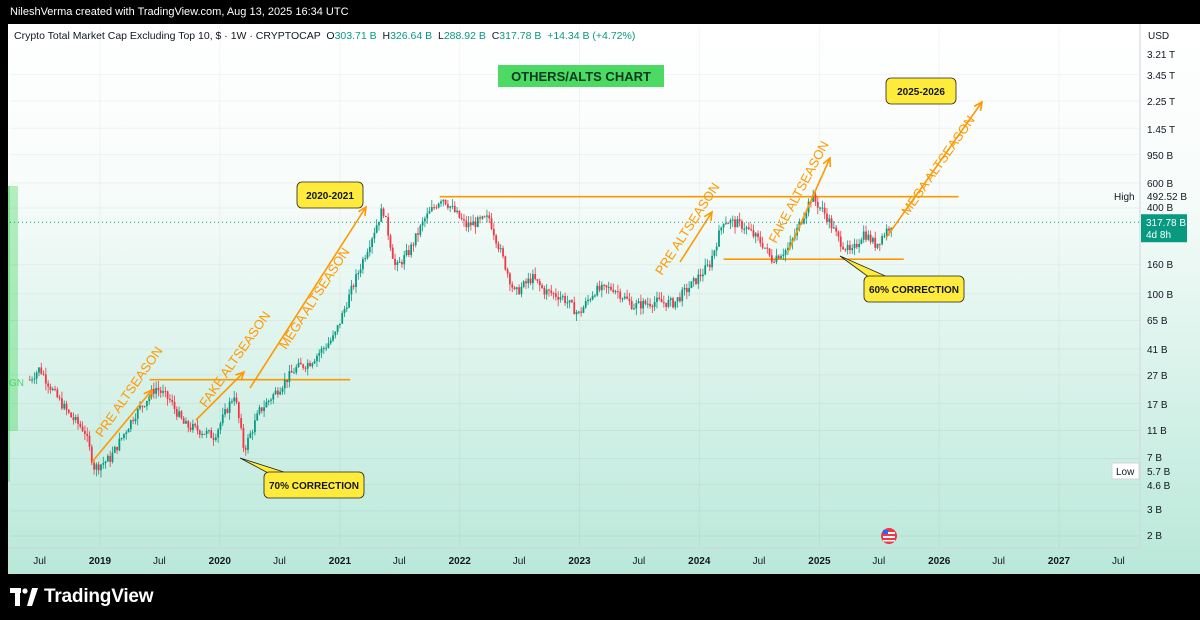 The width and height of the screenshot is (1200, 620). What do you see at coordinates (819, 561) in the screenshot?
I see `time-axis-label: 2025` at bounding box center [819, 561].